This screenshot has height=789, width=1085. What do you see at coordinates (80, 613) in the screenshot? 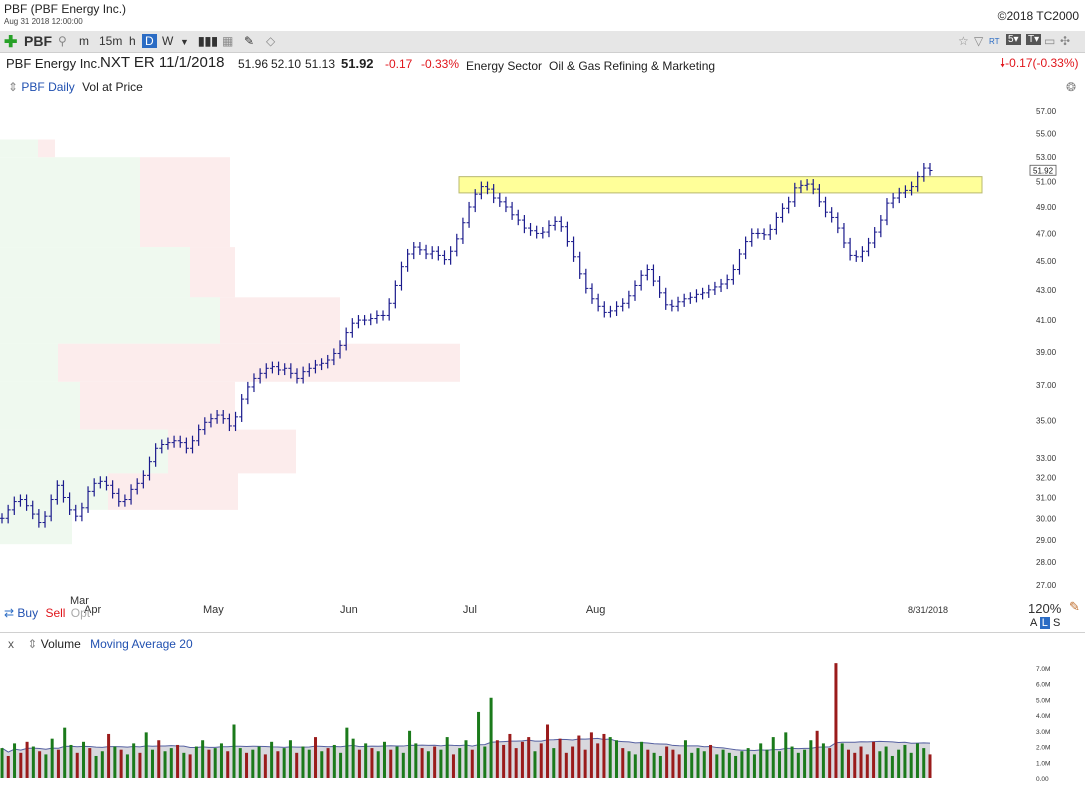
I see `option-button: Opt` at bounding box center [80, 613].